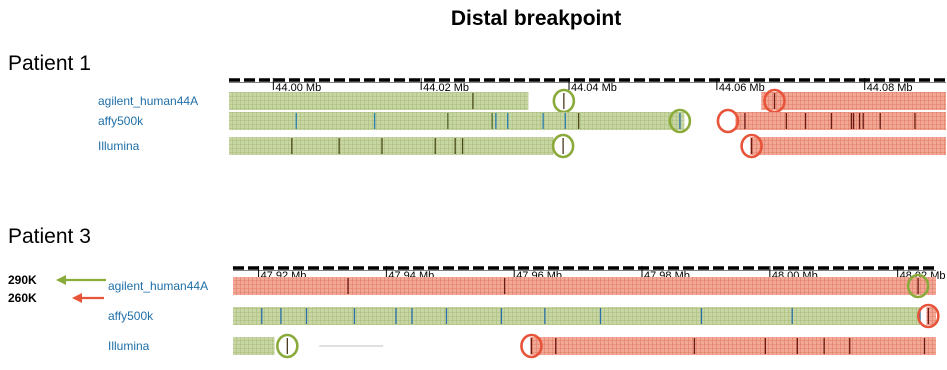  I want to click on axis-tick-label: 44.06 Mb, so click(742, 88).